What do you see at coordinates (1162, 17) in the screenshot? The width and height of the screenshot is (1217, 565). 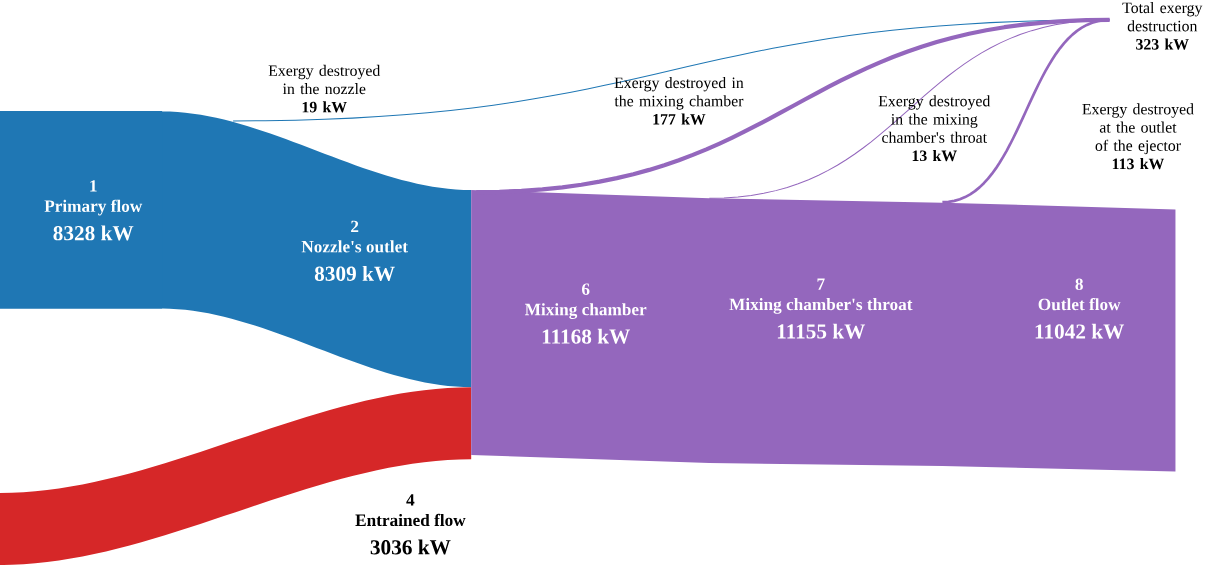 I see `category-label: Total exergy destruction` at bounding box center [1162, 17].